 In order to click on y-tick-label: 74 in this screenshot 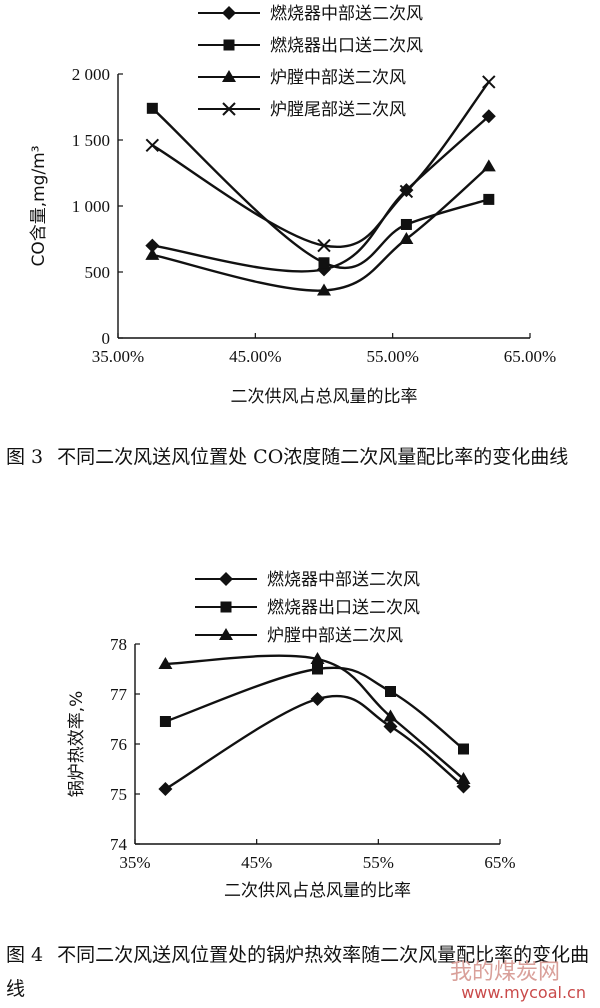, I will do `click(119, 844)`.